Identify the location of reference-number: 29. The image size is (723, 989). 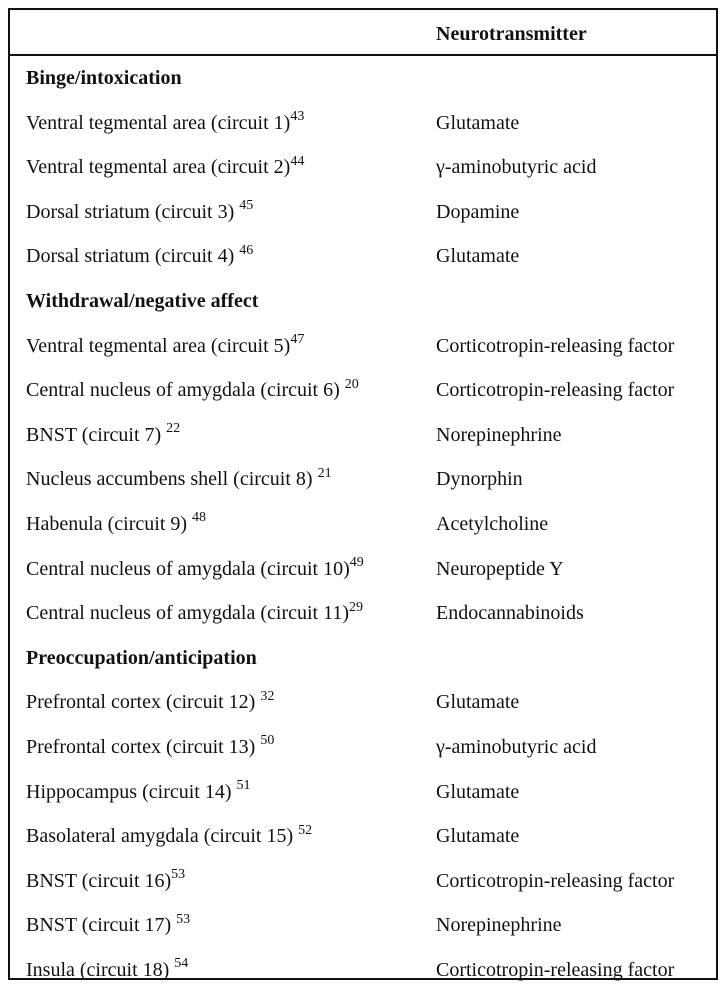
(356, 607).